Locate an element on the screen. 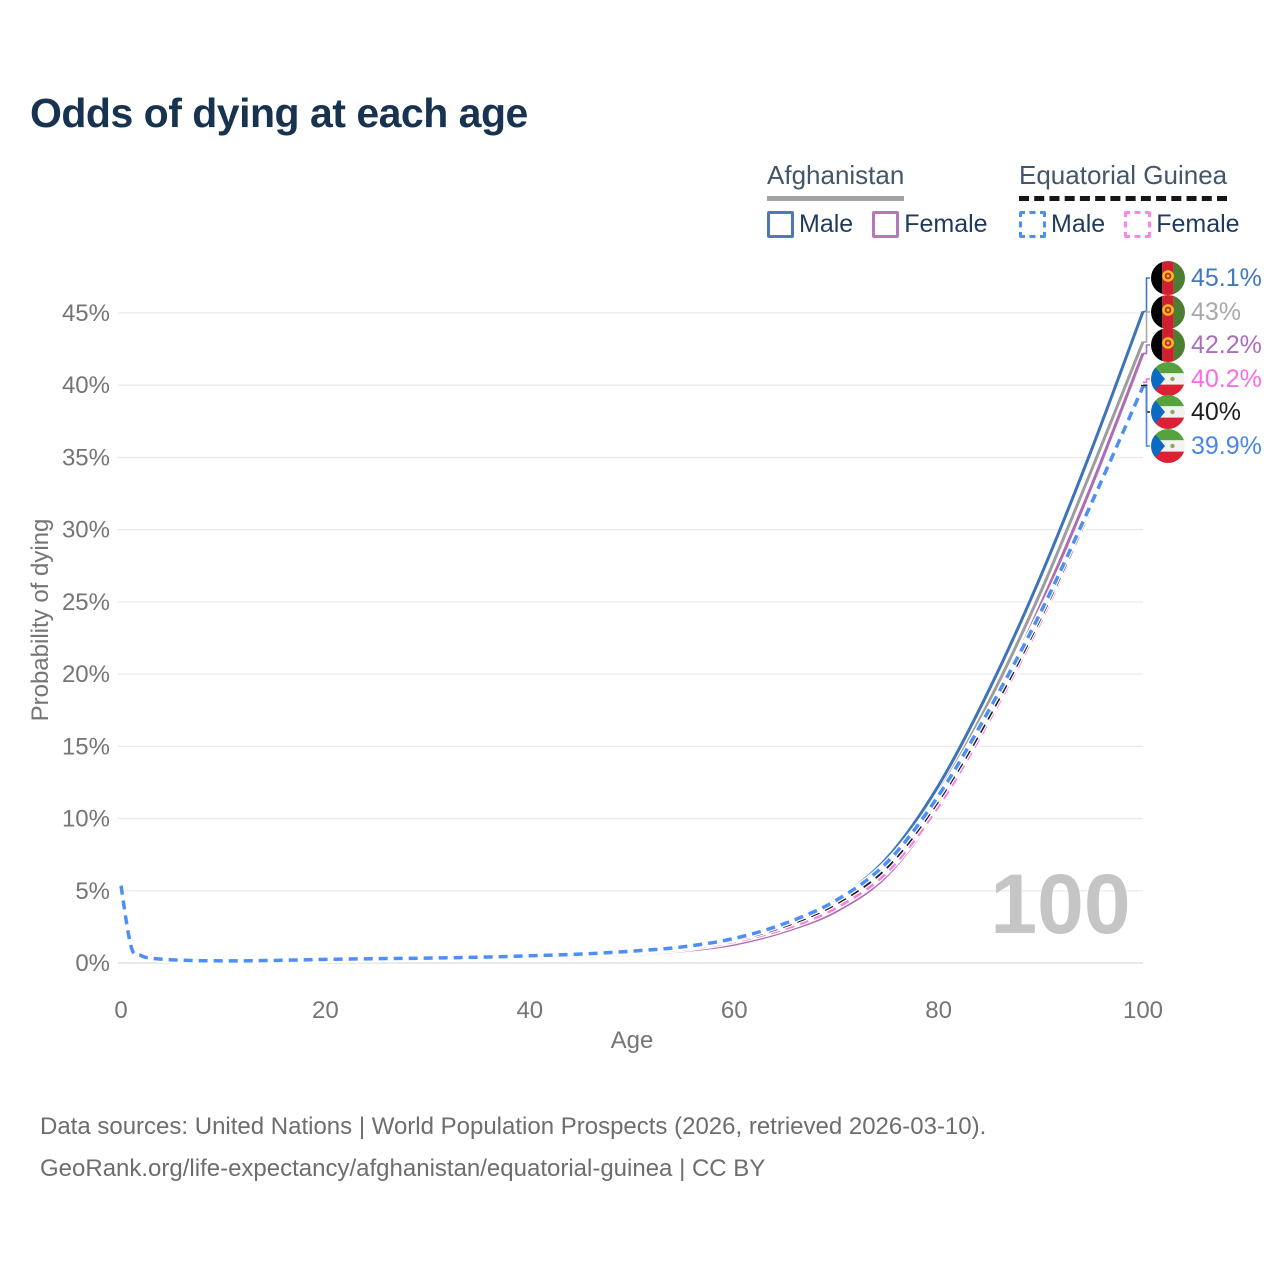 The height and width of the screenshot is (1280, 1280). series-end-label: 40.2% is located at coordinates (1206, 379).